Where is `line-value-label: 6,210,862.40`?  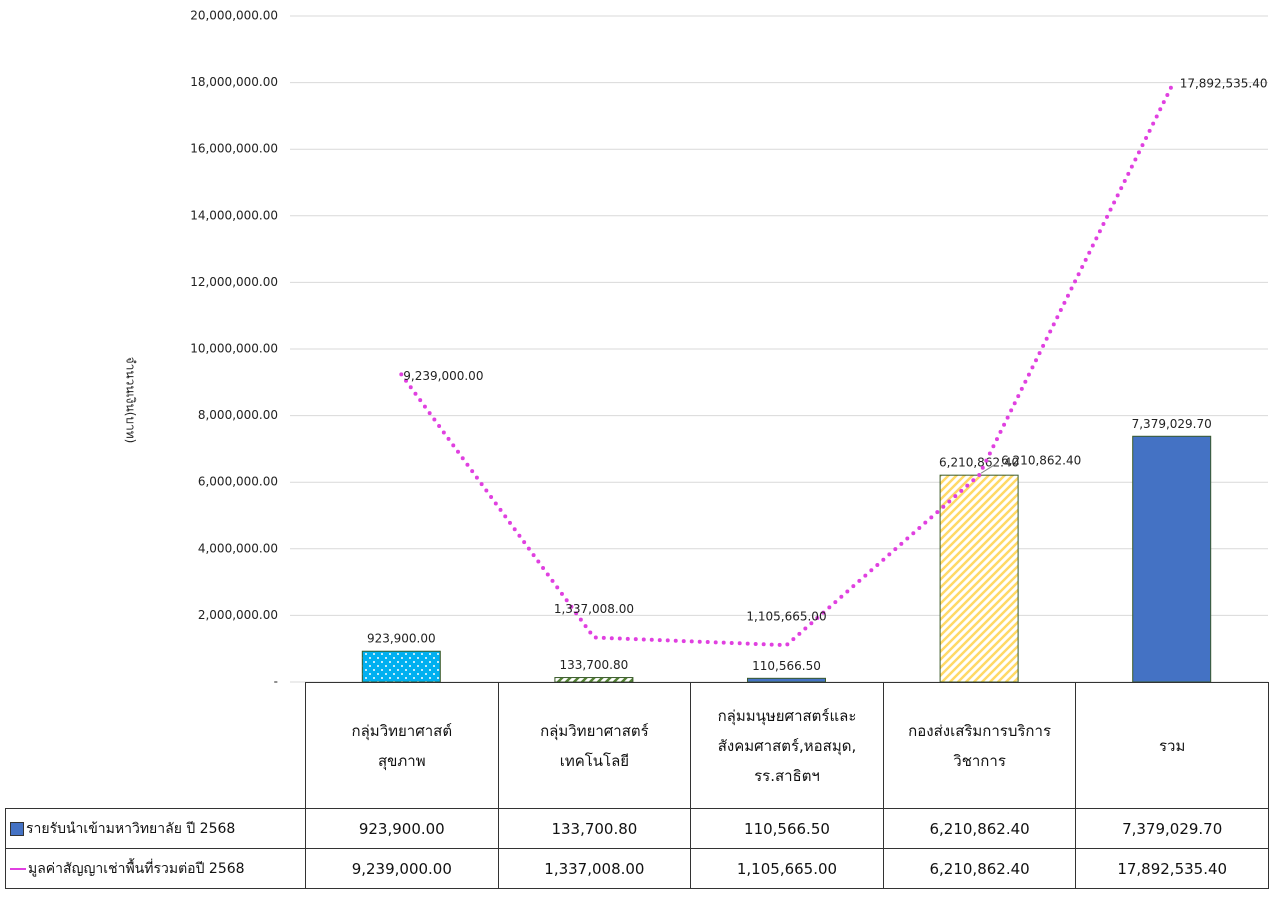 line-value-label: 6,210,862.40 is located at coordinates (1041, 461).